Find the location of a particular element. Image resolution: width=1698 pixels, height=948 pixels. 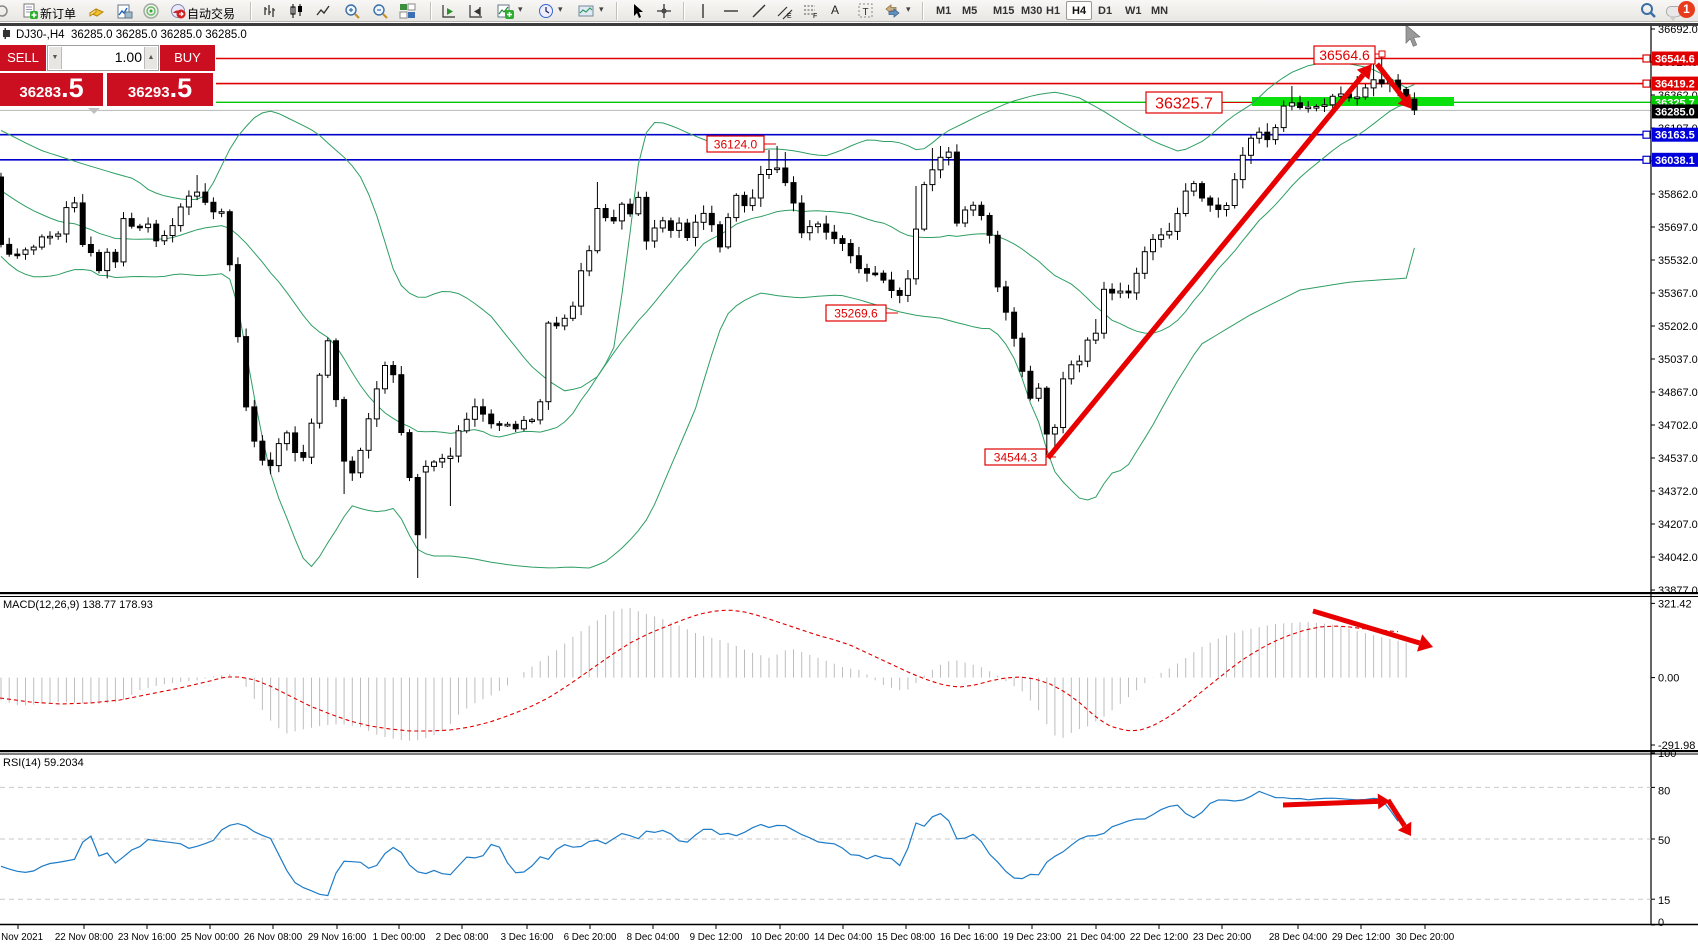

svg-text: 35202.0 is located at coordinates (1678, 327).